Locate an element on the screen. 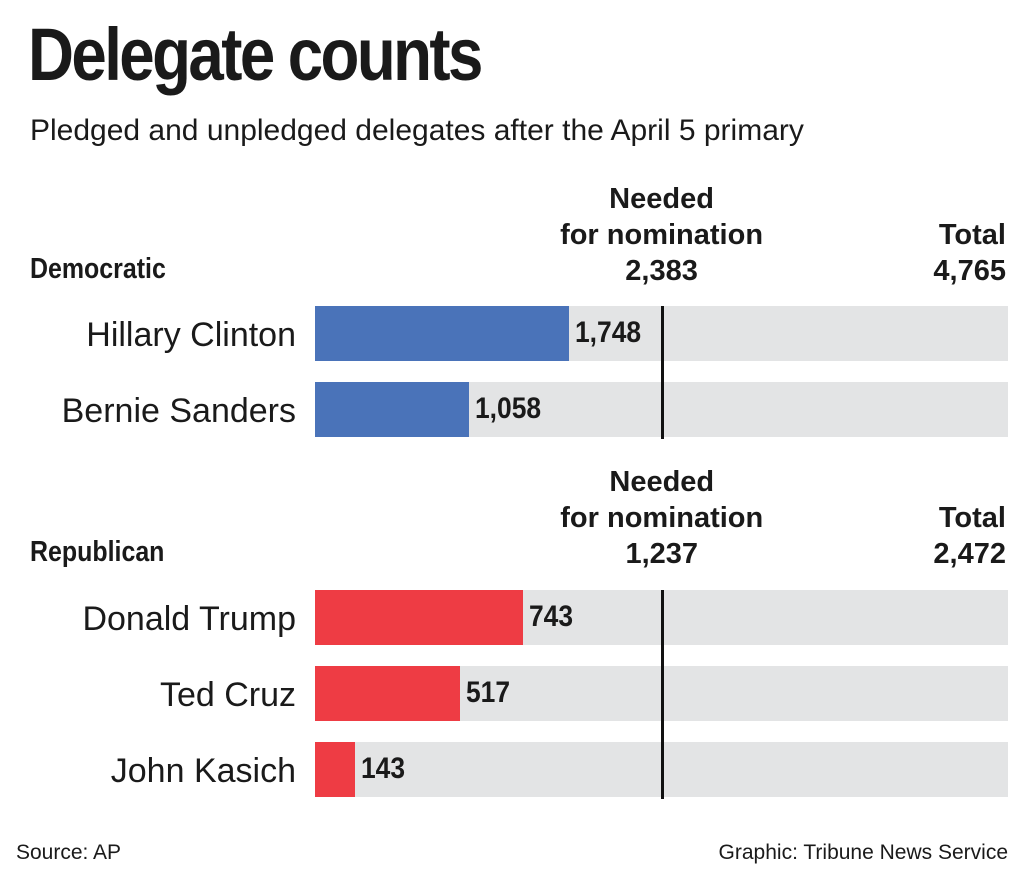  source-note: Source: AP is located at coordinates (69, 852).